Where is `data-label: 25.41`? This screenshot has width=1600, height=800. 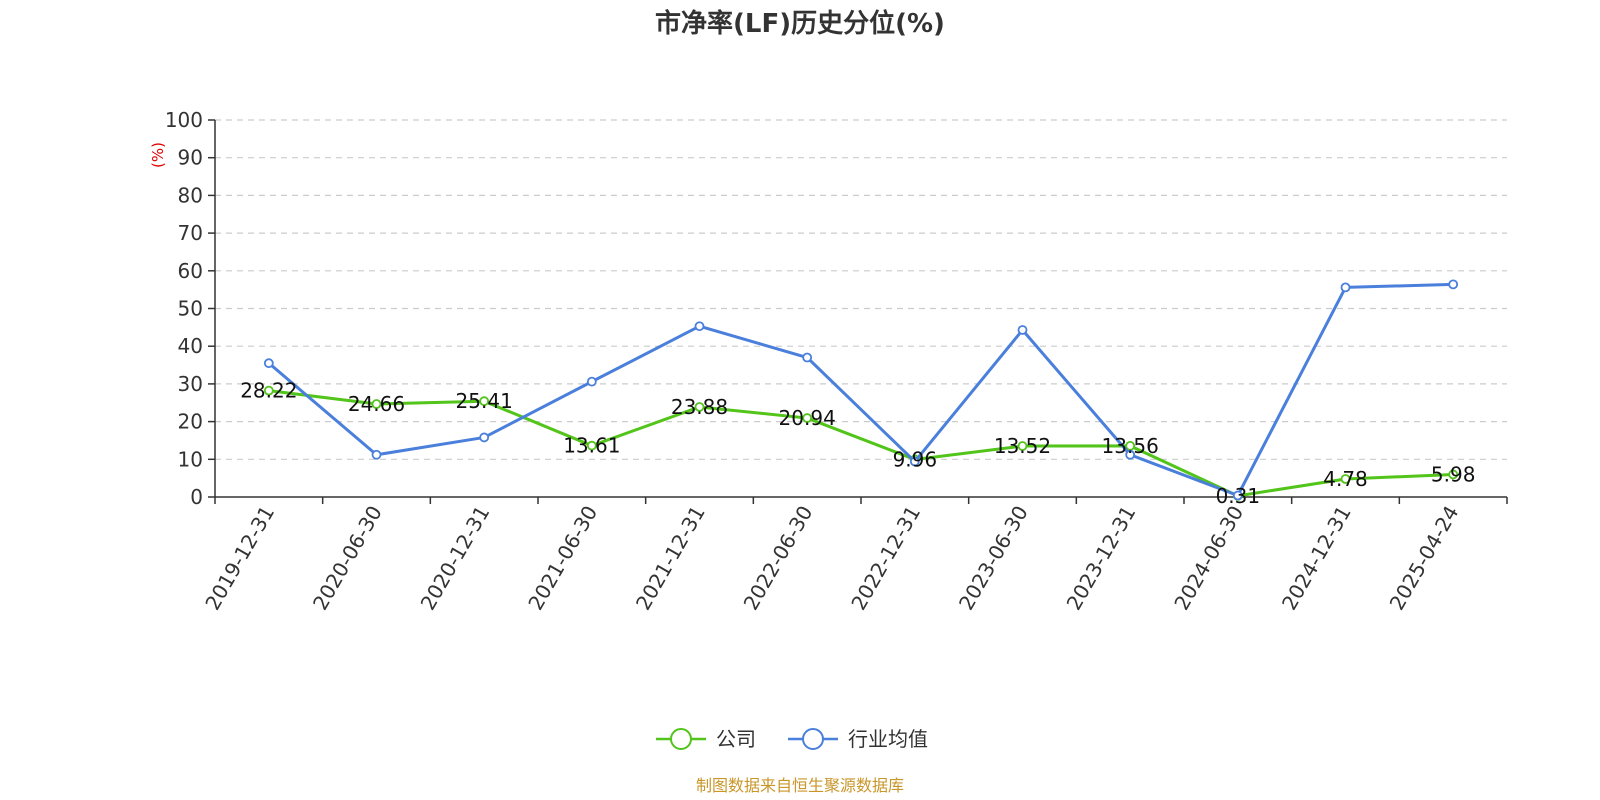 data-label: 25.41 is located at coordinates (484, 401).